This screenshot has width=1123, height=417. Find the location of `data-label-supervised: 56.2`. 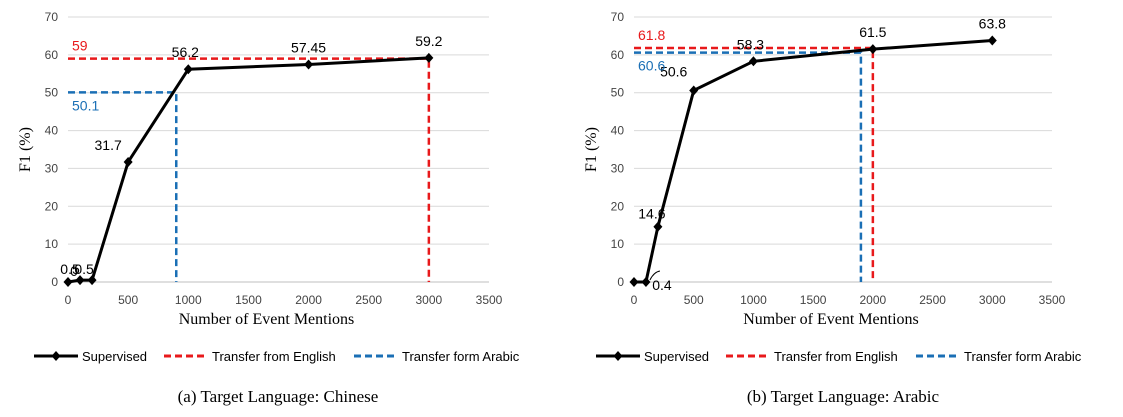

data-label-supervised: 56.2 is located at coordinates (185, 52).